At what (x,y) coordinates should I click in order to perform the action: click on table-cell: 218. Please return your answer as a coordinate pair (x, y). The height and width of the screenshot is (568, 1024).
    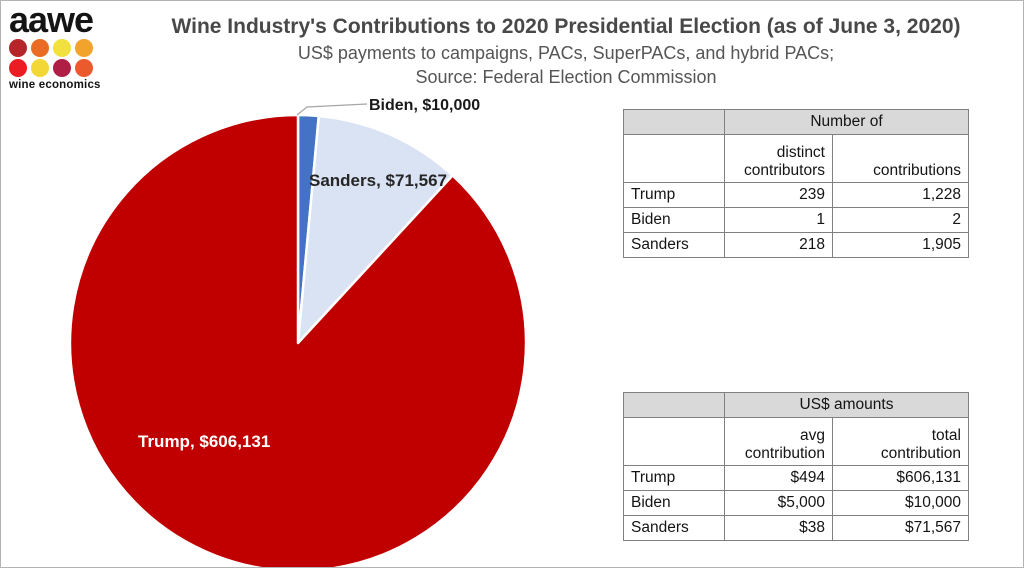
    Looking at the image, I should click on (778, 245).